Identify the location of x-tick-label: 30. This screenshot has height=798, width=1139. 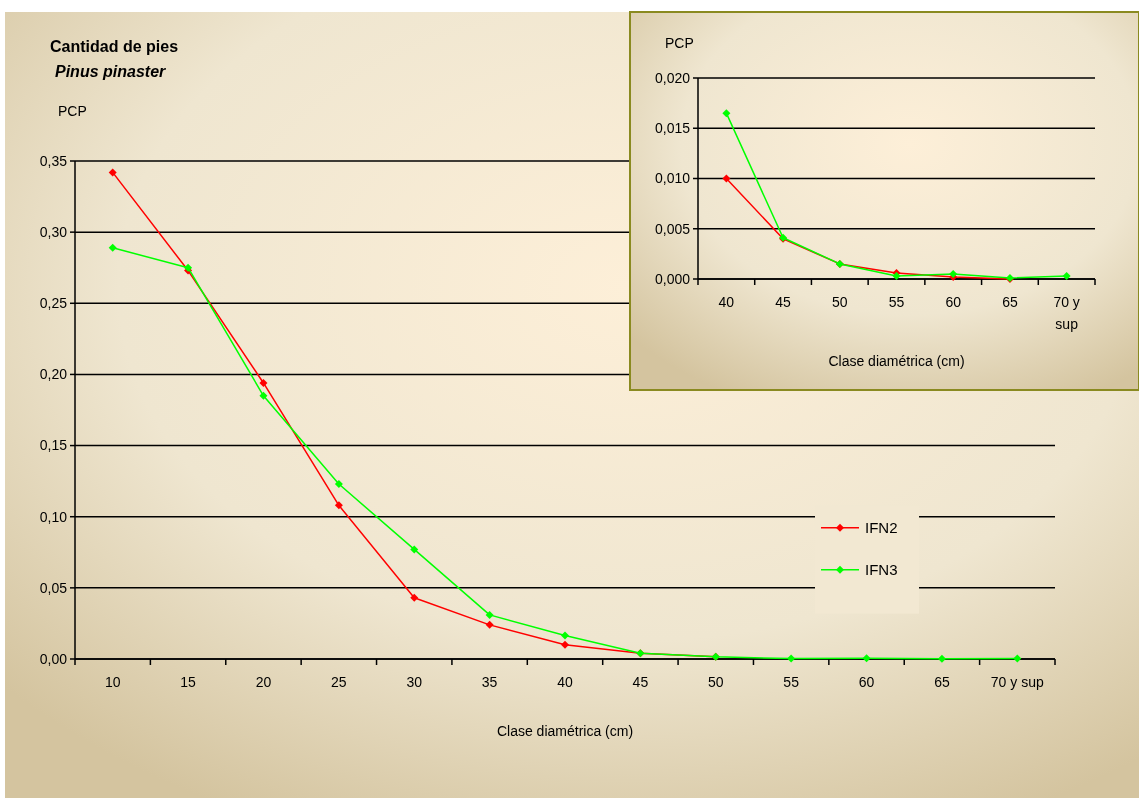
(414, 682).